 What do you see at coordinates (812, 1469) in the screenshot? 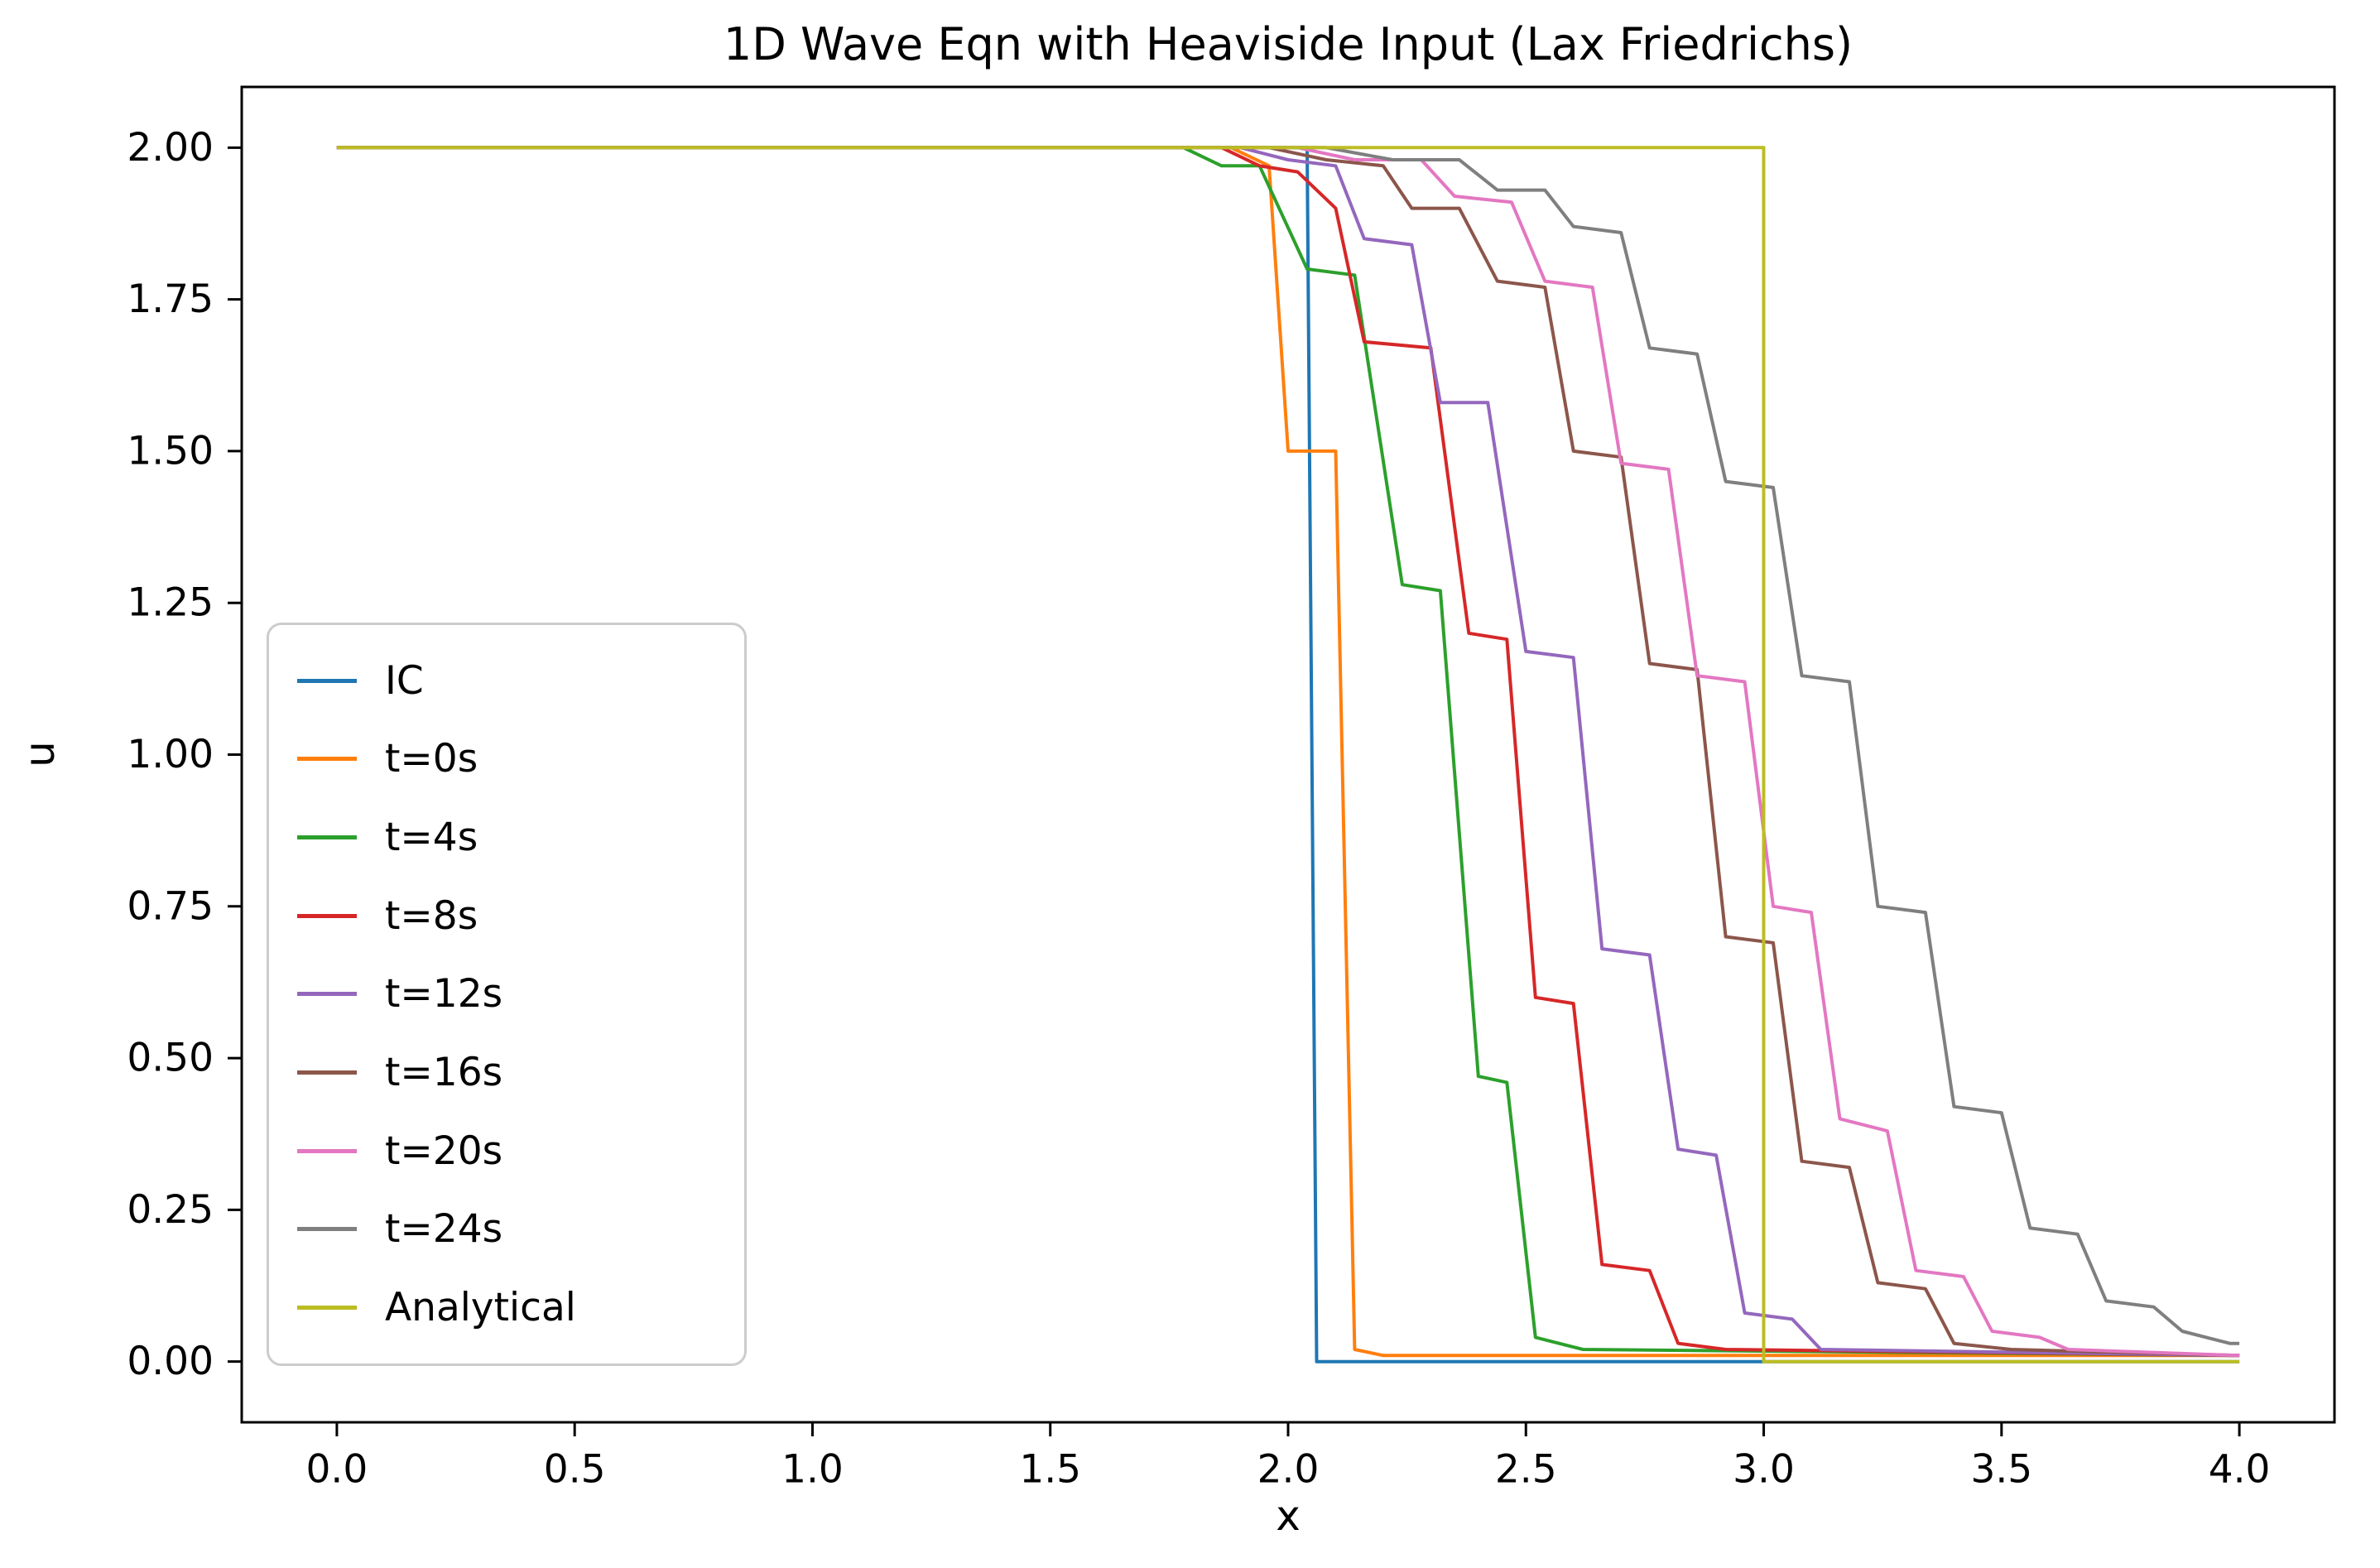
I see `x-tick-label: 1.0` at bounding box center [812, 1469].